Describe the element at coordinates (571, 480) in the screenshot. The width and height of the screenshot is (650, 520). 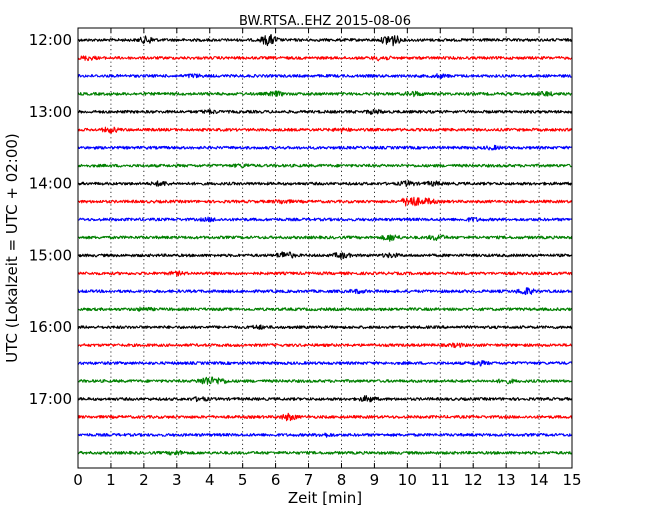
I see `x-tick-label-15: 15` at that location.